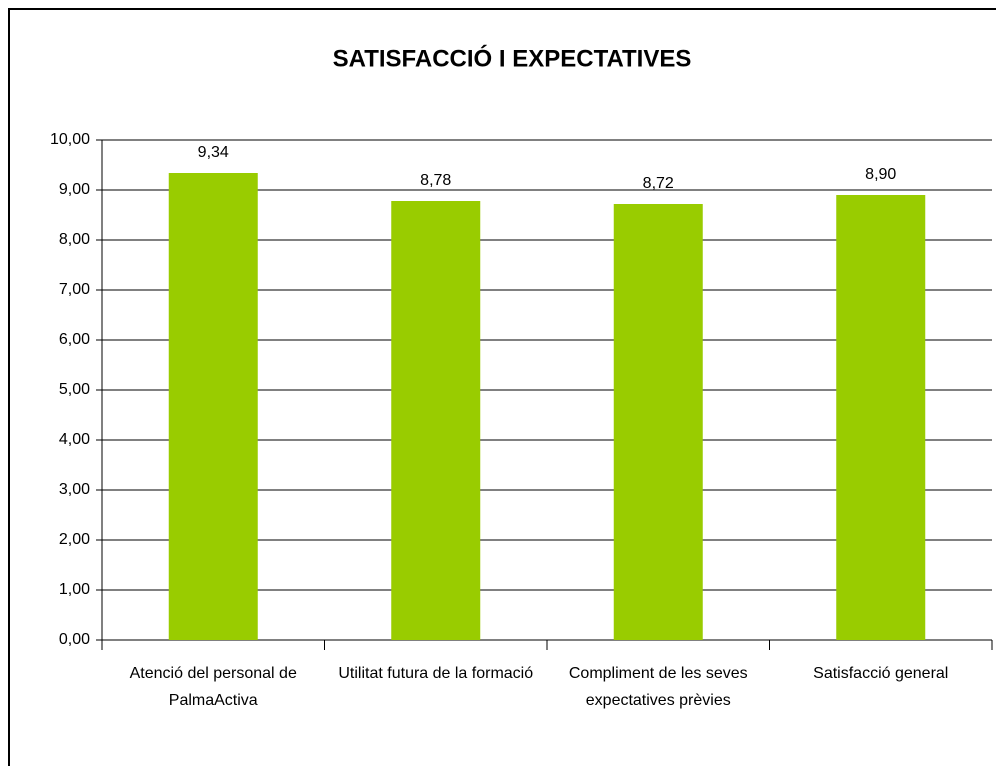 The height and width of the screenshot is (766, 996). Describe the element at coordinates (74, 289) in the screenshot. I see `y-tick-label: 7,00` at that location.